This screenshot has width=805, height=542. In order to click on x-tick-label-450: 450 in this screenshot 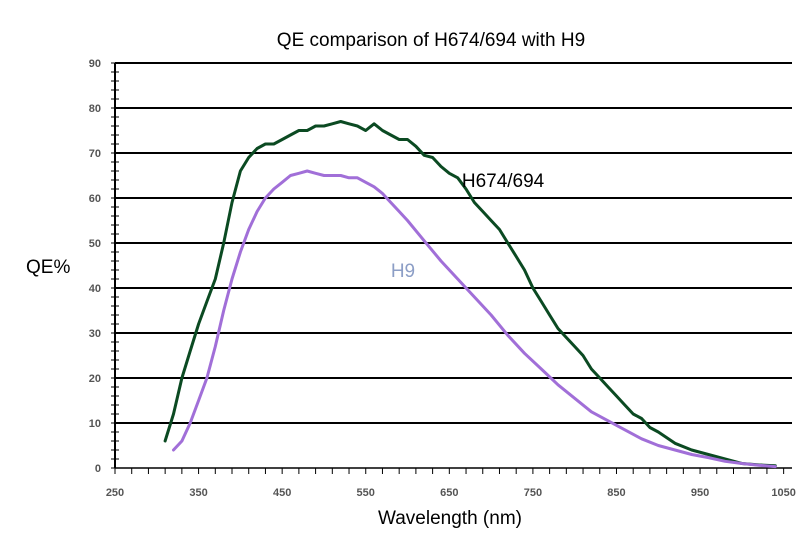, I will do `click(282, 493)`.